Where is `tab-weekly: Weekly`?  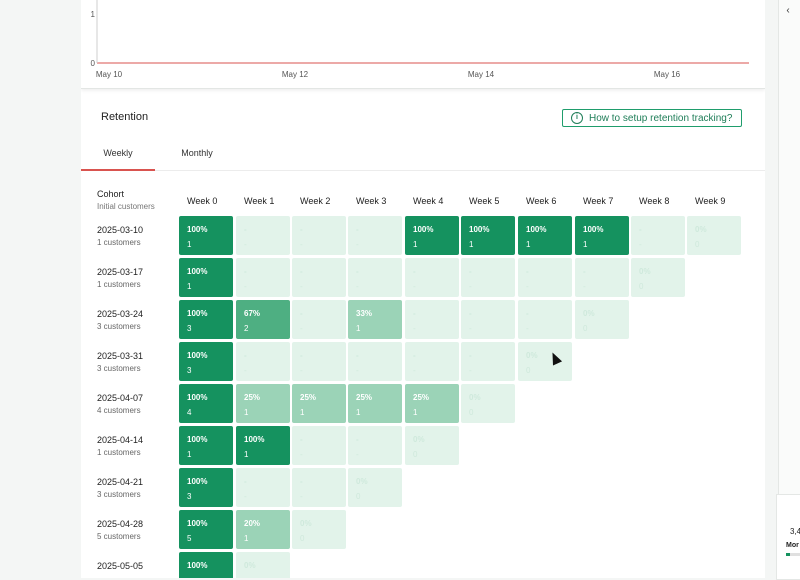 tab-weekly: Weekly is located at coordinates (118, 155).